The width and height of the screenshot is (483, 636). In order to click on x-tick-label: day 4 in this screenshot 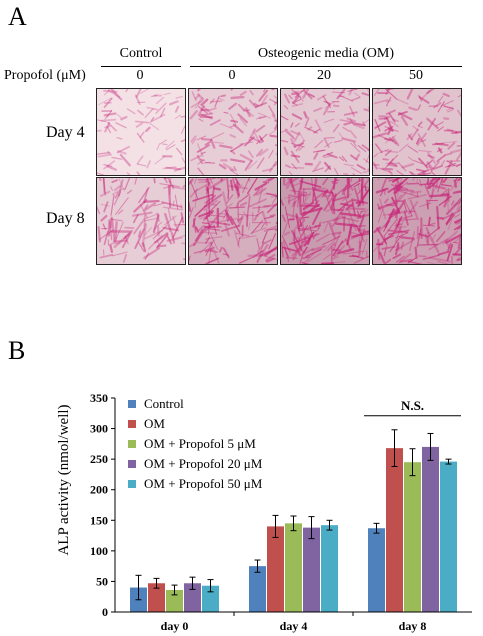, I will do `click(294, 626)`.